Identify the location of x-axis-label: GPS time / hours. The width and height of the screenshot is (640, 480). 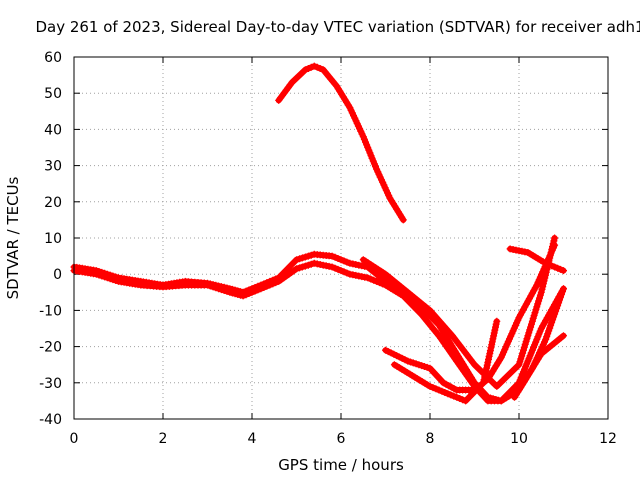
(341, 465).